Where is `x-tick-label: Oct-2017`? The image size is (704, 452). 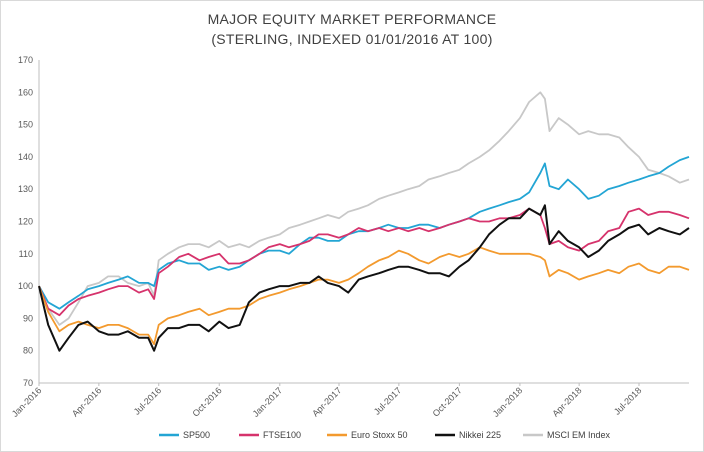 x-tick-label: Oct-2017 is located at coordinates (447, 401).